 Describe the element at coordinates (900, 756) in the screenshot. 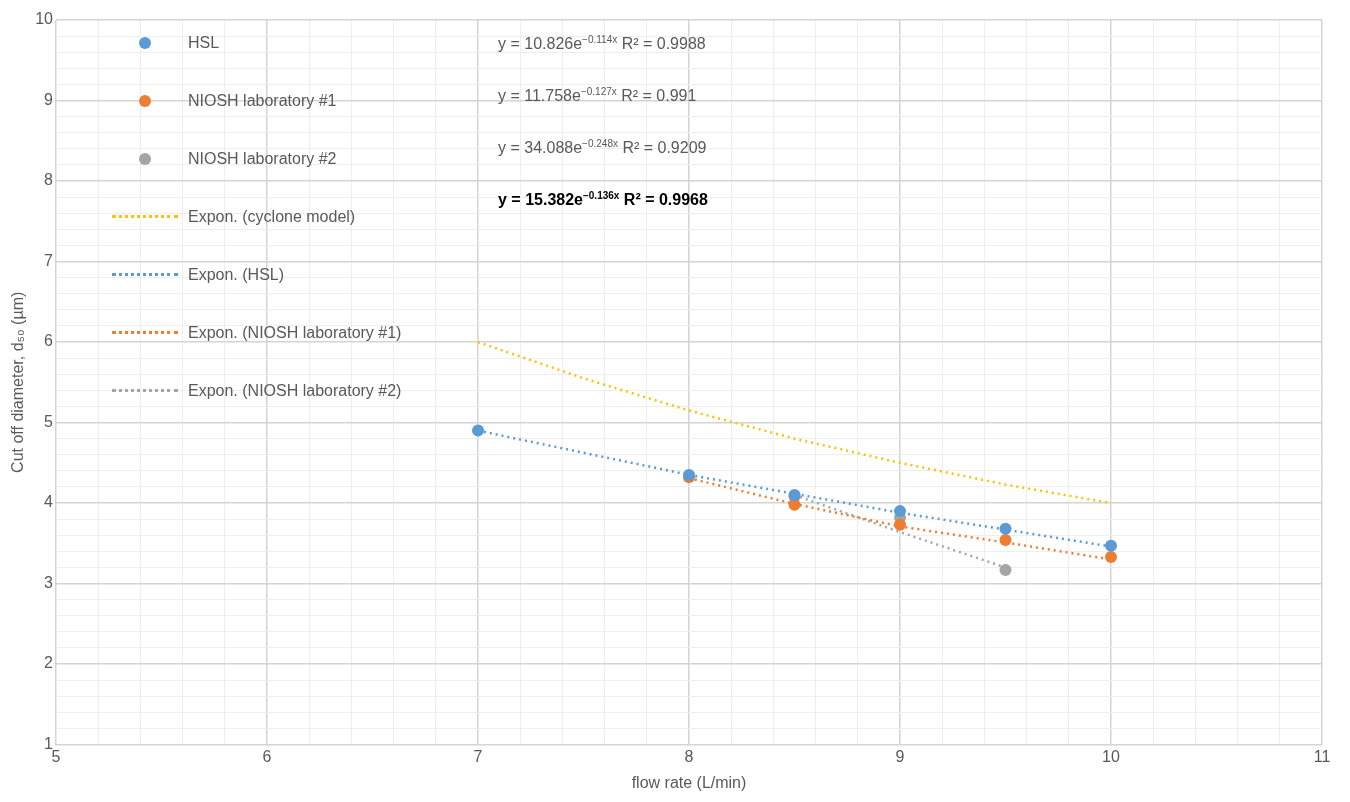

I see `x-tick-label: 9` at that location.